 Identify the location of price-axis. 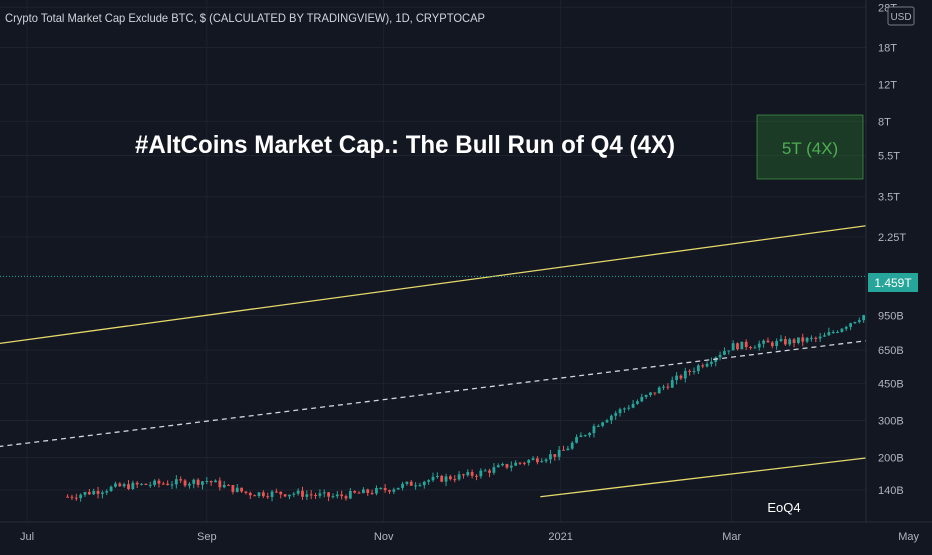
(899, 261).